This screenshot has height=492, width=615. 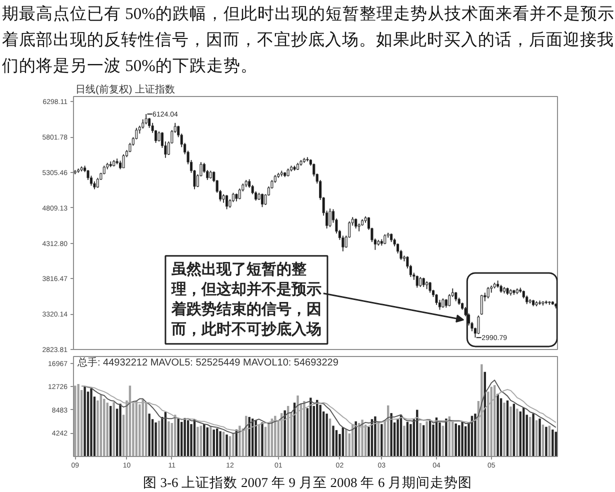 What do you see at coordinates (308, 40) in the screenshot?
I see `text: 期最高点位已有 50%的跌幅，但此时出现的短暂整理走势从技术面来看并不是预示着底部出现的反转性信号，因而，不宜抄底入场。如果此时买入的话，后面迎接我们的将是另一波 50%的下跌走势。` at bounding box center [308, 40].